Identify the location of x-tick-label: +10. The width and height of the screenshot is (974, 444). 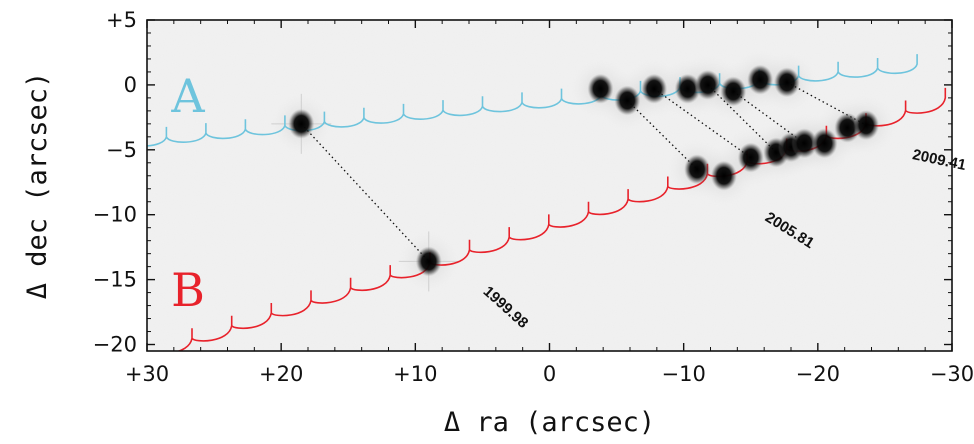
(415, 374).